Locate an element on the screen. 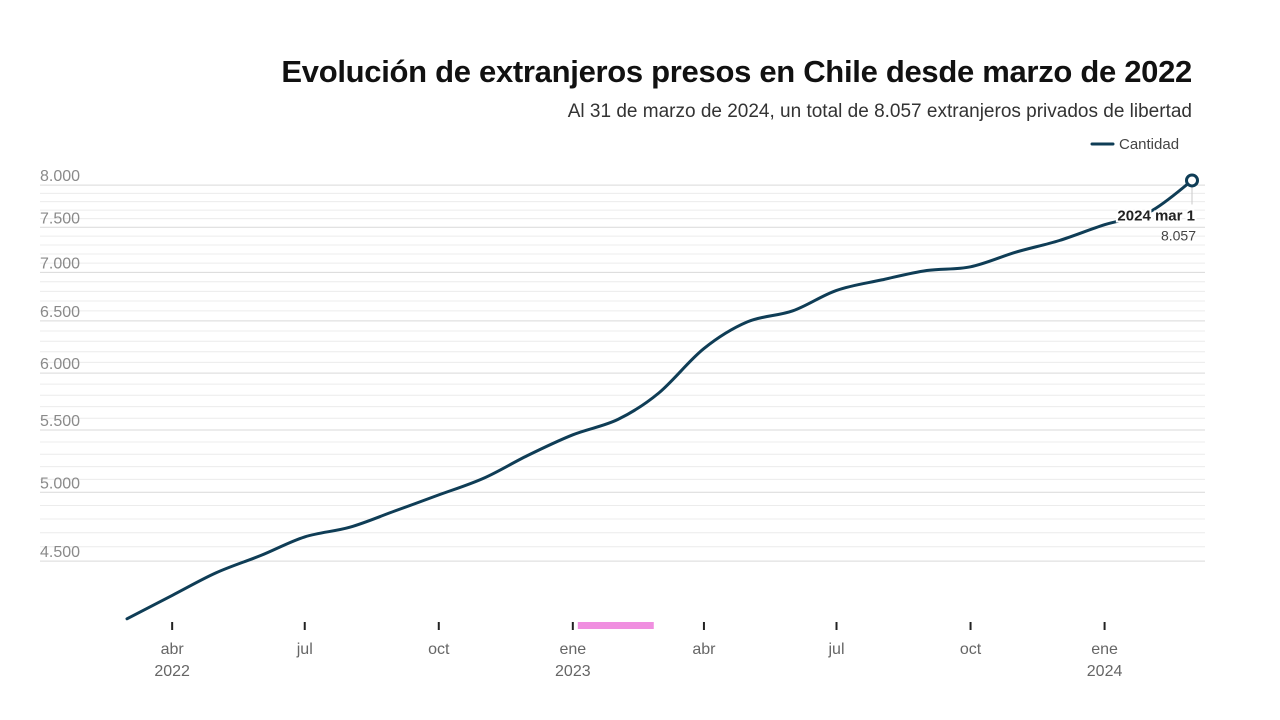 The height and width of the screenshot is (720, 1280). y-tick-label: 8.000 is located at coordinates (60, 176).